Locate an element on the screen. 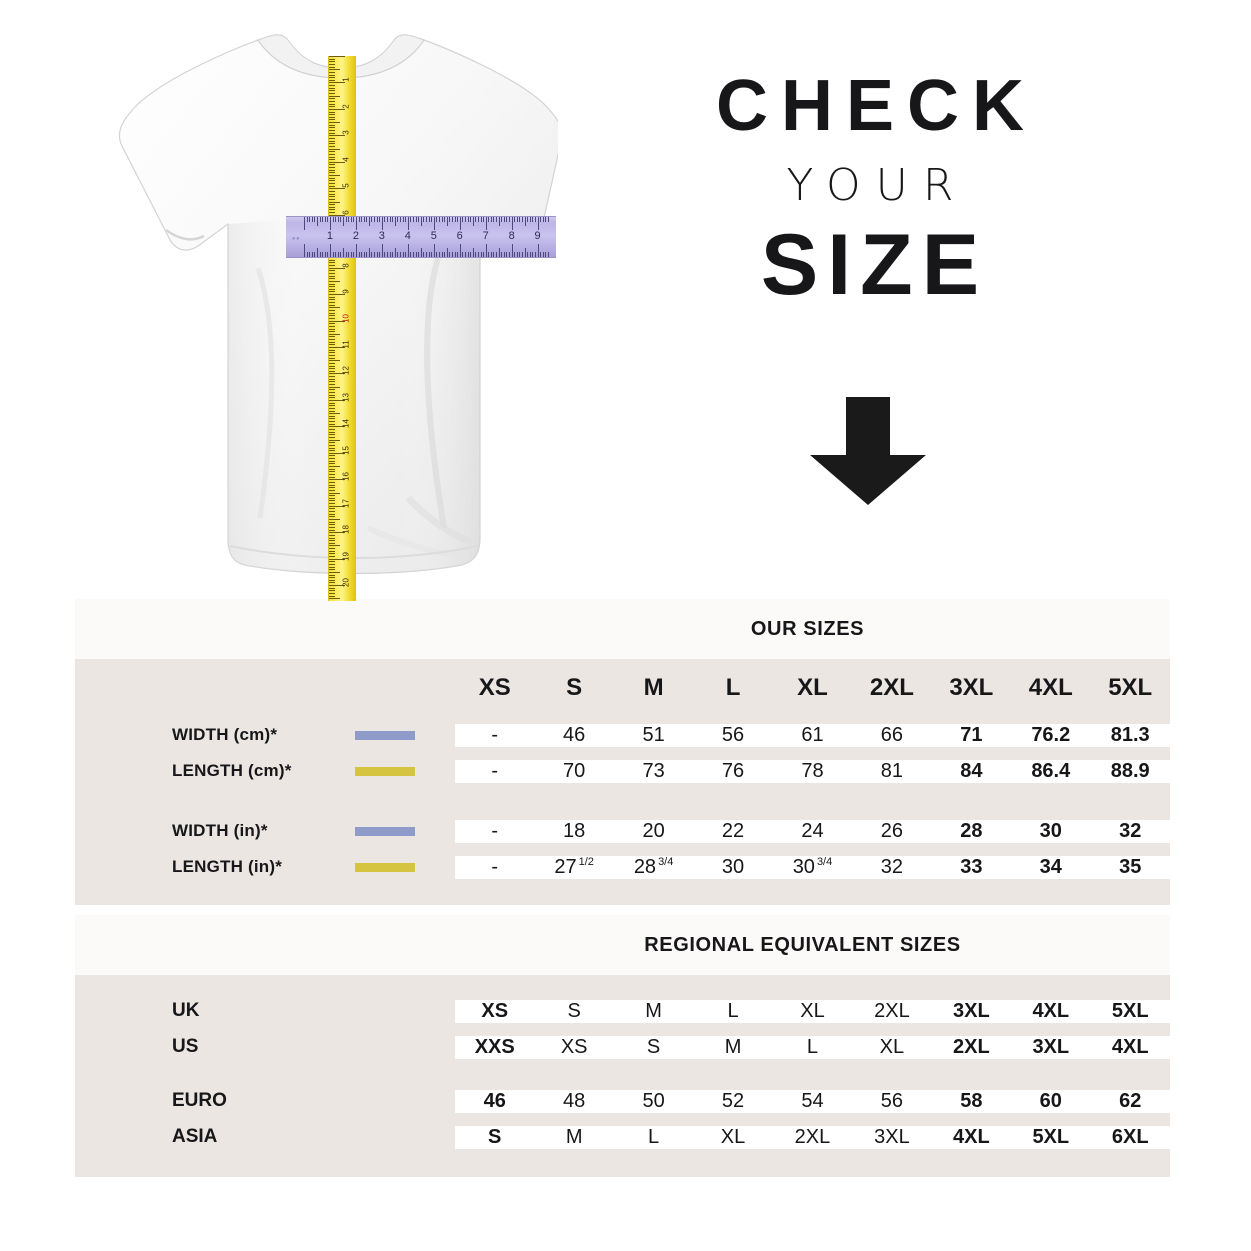  table-row: WIDTH (in)* - 18 20 22 24 26 28 30 32 is located at coordinates (622, 831).